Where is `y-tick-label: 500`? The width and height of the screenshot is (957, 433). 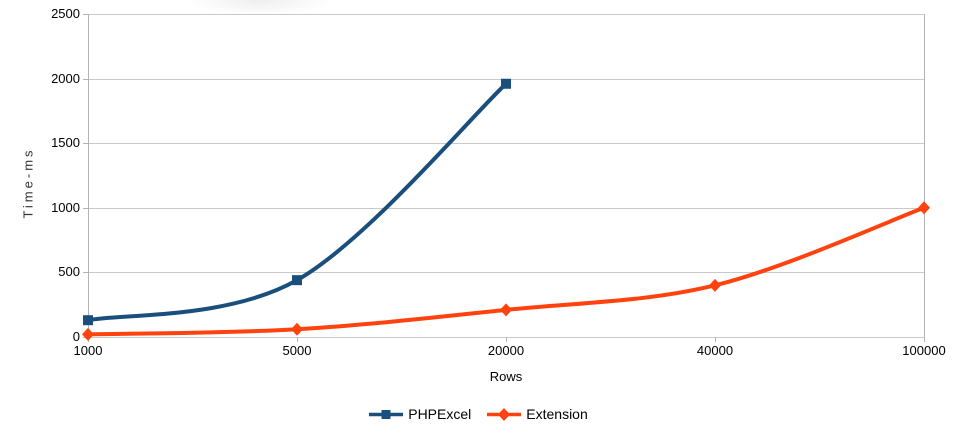 y-tick-label: 500 is located at coordinates (69, 271).